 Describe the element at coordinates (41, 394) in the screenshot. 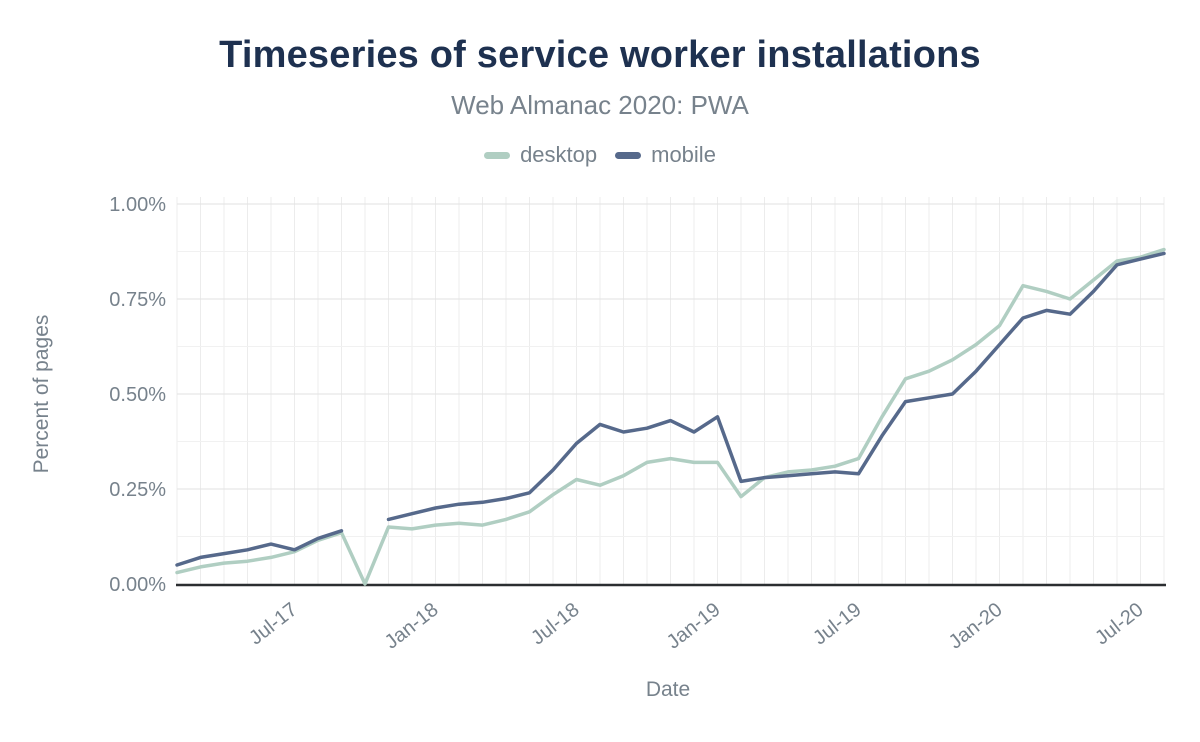

I see `y-axis-title: Percent of pages` at that location.